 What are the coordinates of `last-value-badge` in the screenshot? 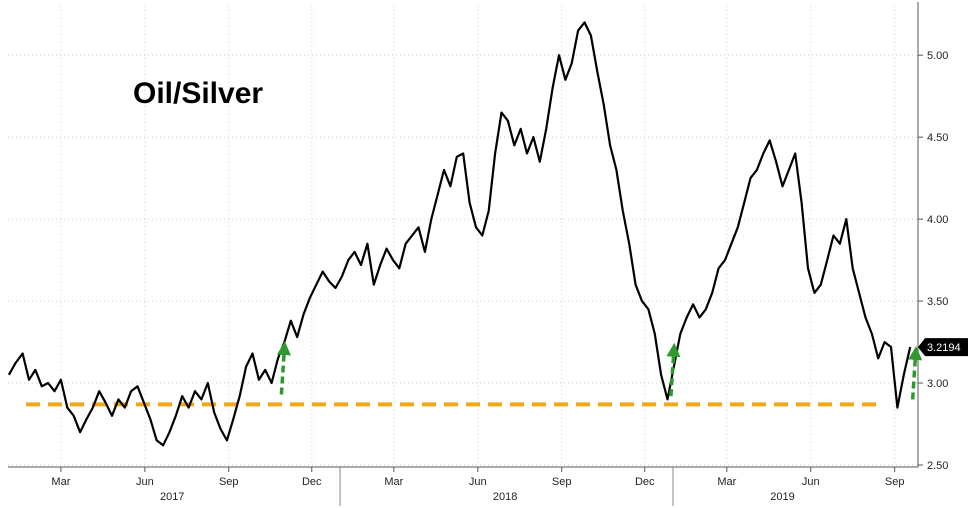 It's located at (943, 347).